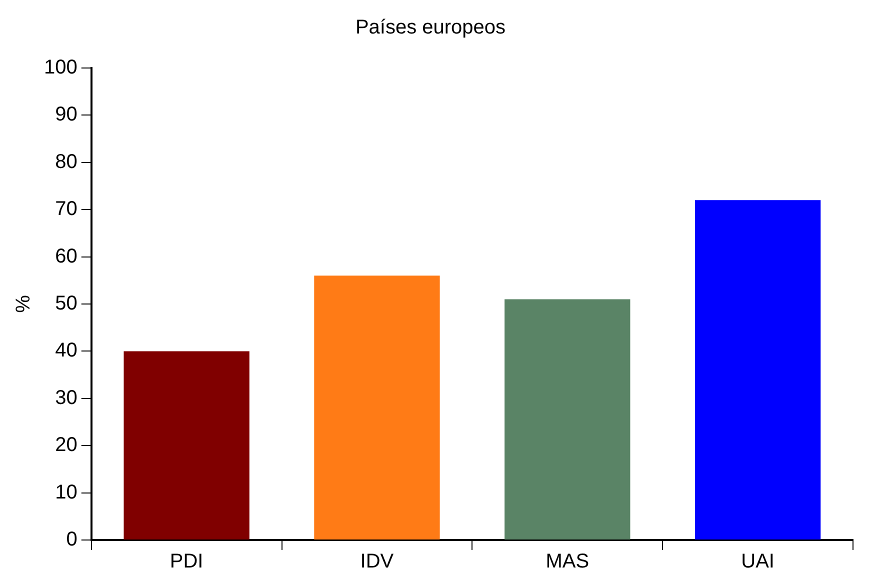 This screenshot has width=881, height=582. Describe the element at coordinates (568, 561) in the screenshot. I see `x-tick-label: MAS` at that location.